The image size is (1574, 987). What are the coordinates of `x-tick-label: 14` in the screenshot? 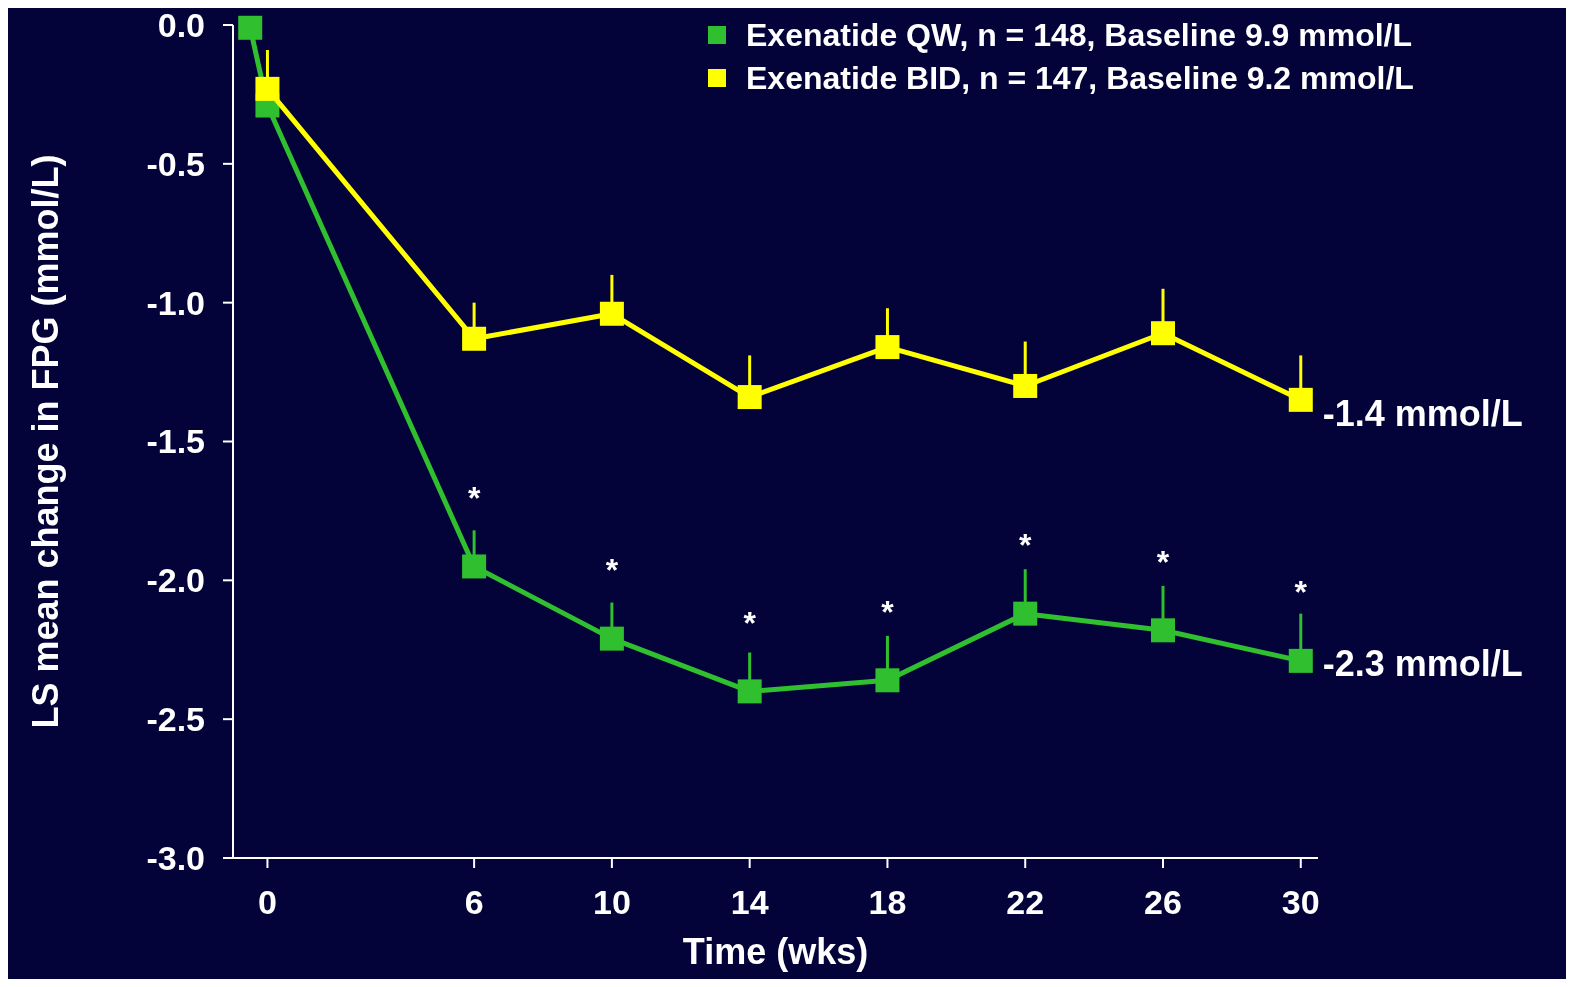 It's located at (749, 902).